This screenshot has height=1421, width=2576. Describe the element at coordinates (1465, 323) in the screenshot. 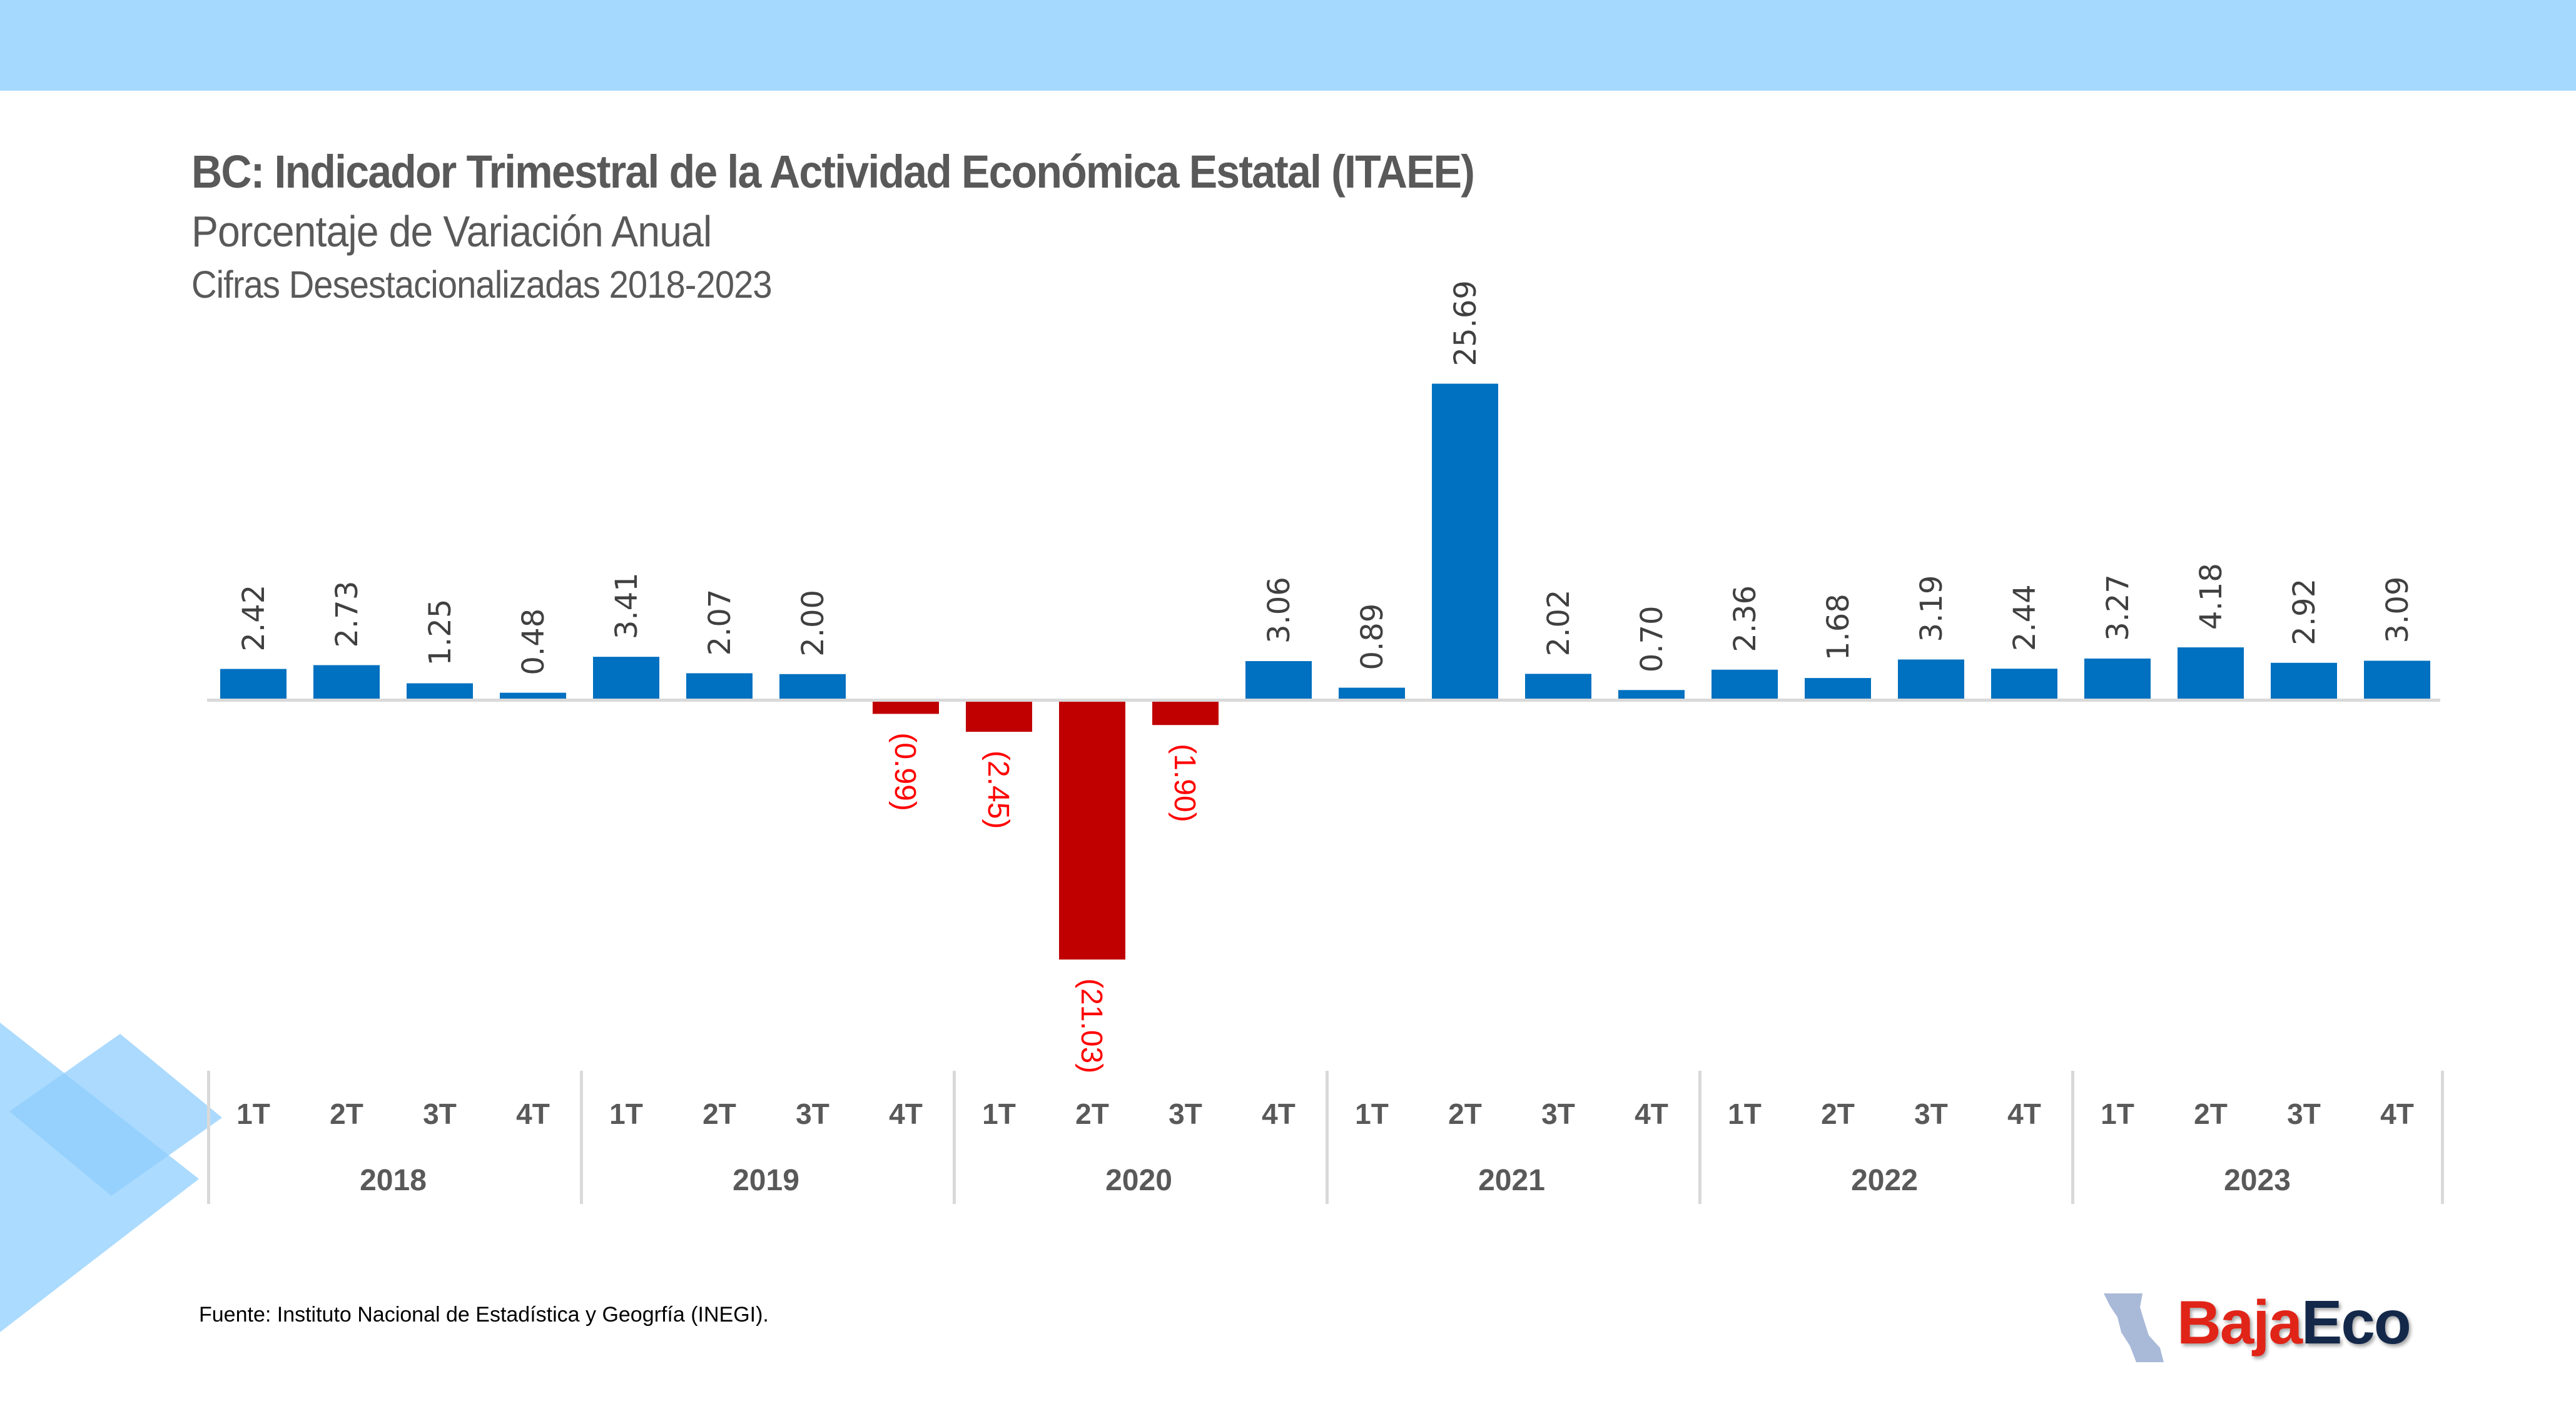

I see `data-label: 25.69` at that location.